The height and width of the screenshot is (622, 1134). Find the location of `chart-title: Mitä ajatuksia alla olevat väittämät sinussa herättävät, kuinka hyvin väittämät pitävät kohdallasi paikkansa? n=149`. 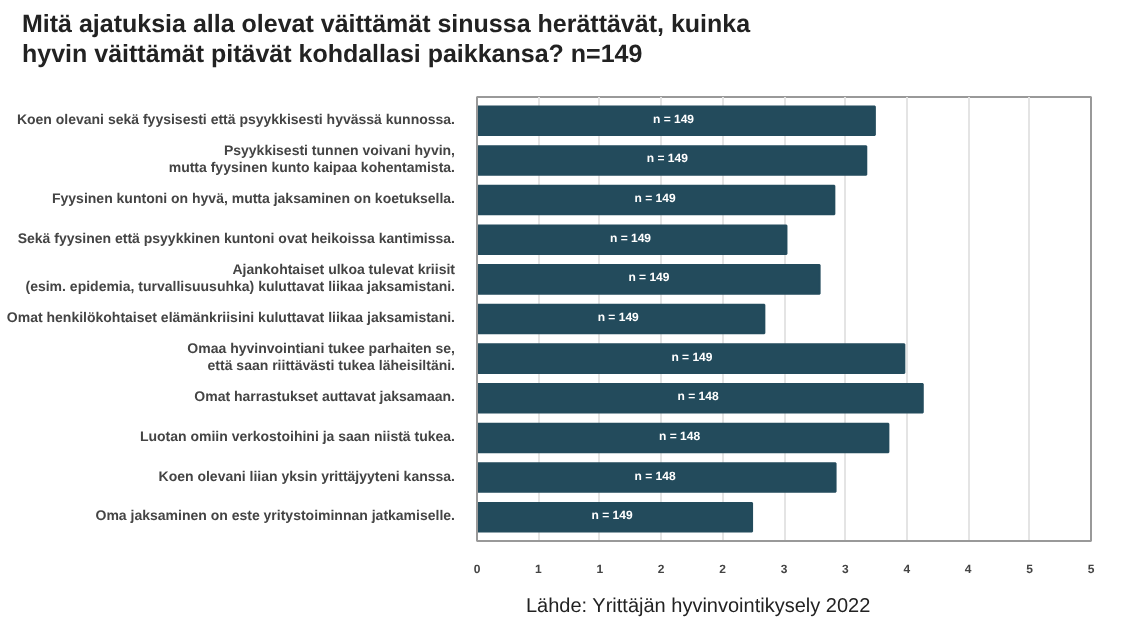

chart-title: Mitä ajatuksia alla olevat väittämät sinussa herättävät, kuinka hyvin väittämät pitävät kohdallasi paikkansa? n=149 is located at coordinates (386, 40).